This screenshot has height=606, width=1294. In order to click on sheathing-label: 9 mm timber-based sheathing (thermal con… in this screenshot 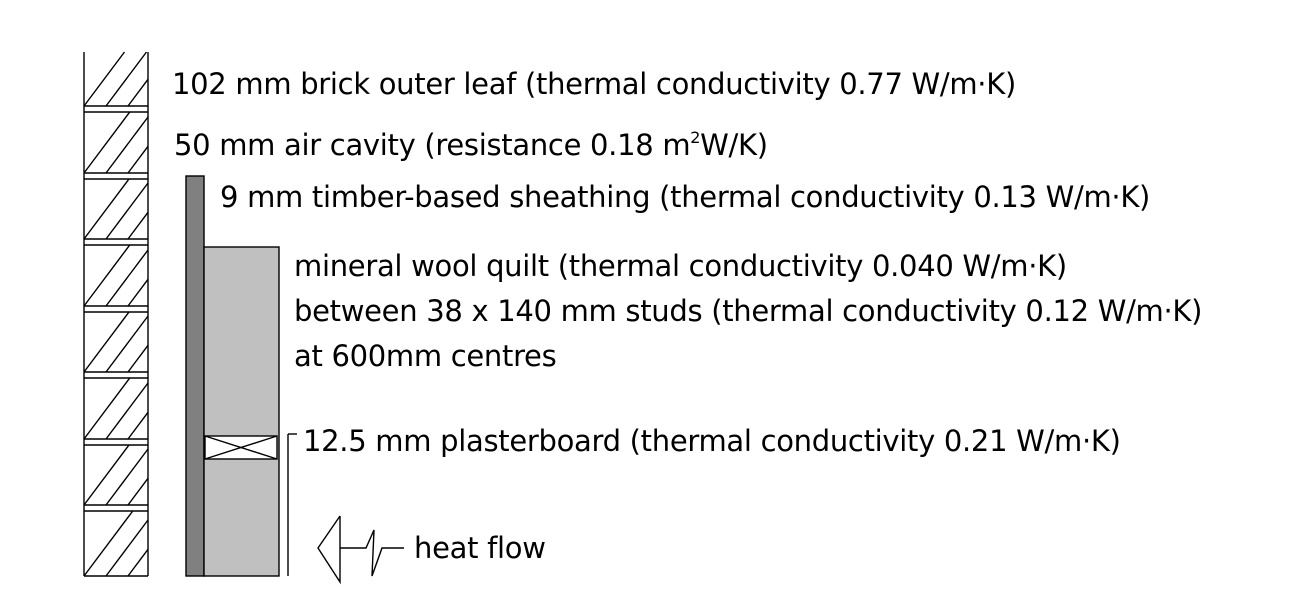, I will do `click(685, 197)`.